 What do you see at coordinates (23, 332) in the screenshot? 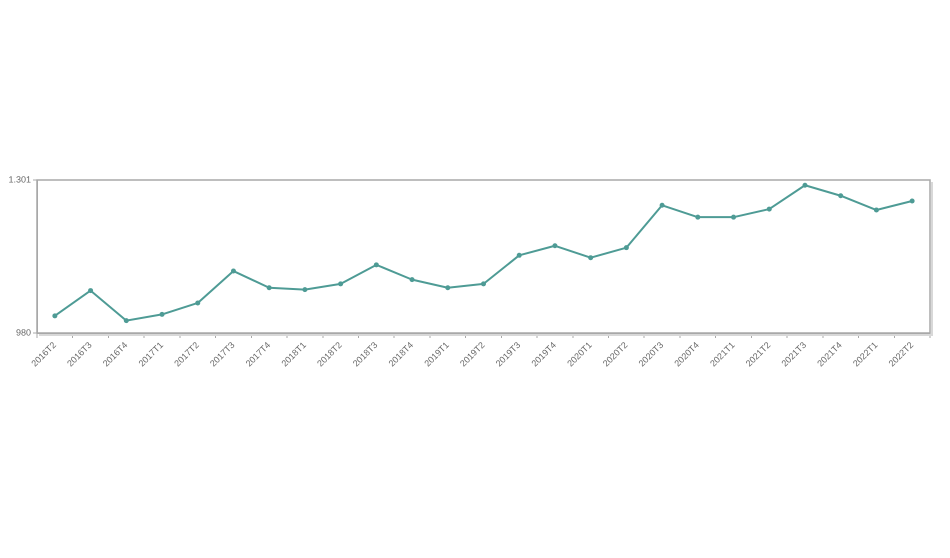
I see `y-tick-label: 980` at bounding box center [23, 332].